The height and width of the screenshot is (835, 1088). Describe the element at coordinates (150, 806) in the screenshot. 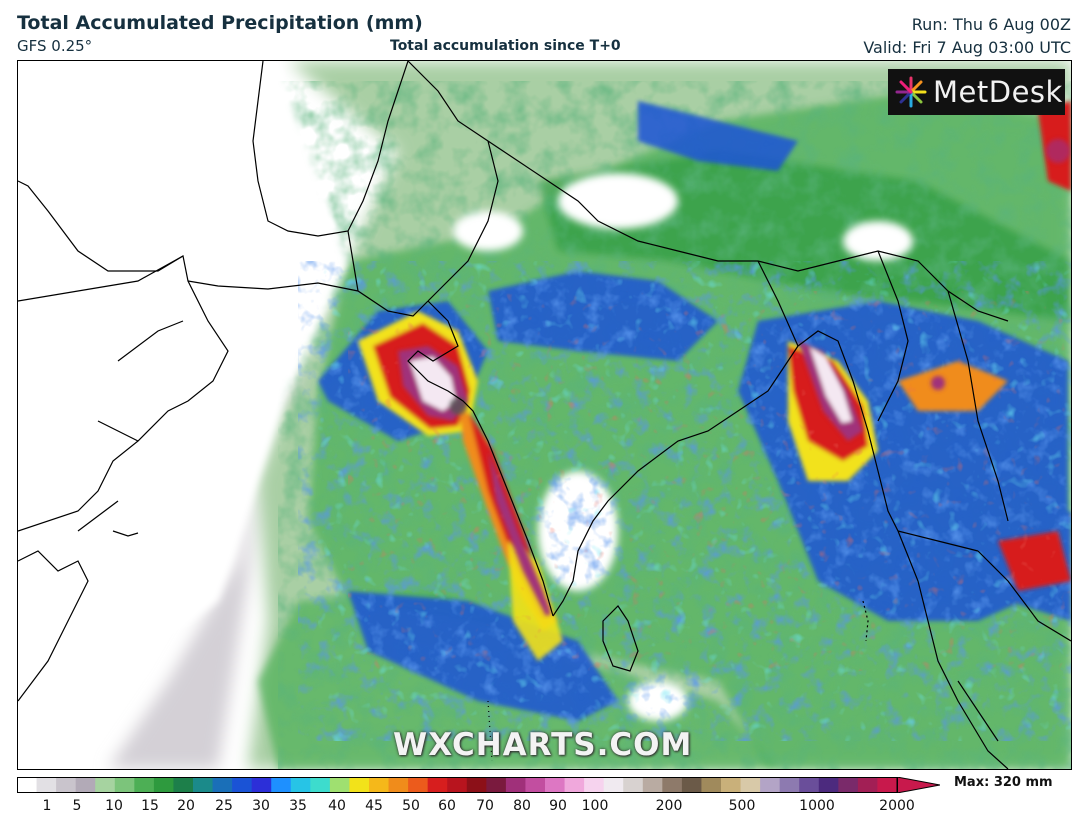

I see `legend-tick-label: 15` at that location.